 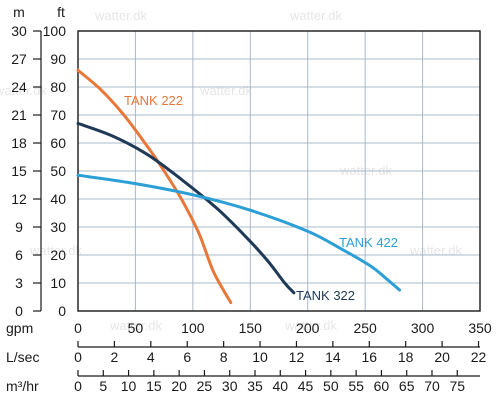 What do you see at coordinates (78, 328) in the screenshot?
I see `gpm-tick-label: 0` at bounding box center [78, 328].